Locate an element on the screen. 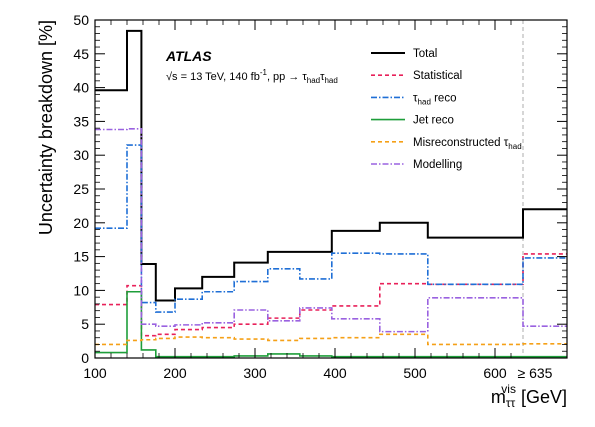  y-tick-label: 15 is located at coordinates (81, 257).